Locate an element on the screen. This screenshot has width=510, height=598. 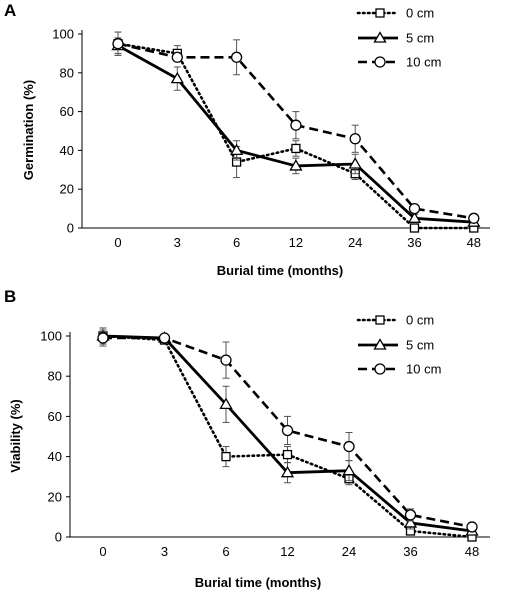
x-tick-label-a: 0 is located at coordinates (117, 242).